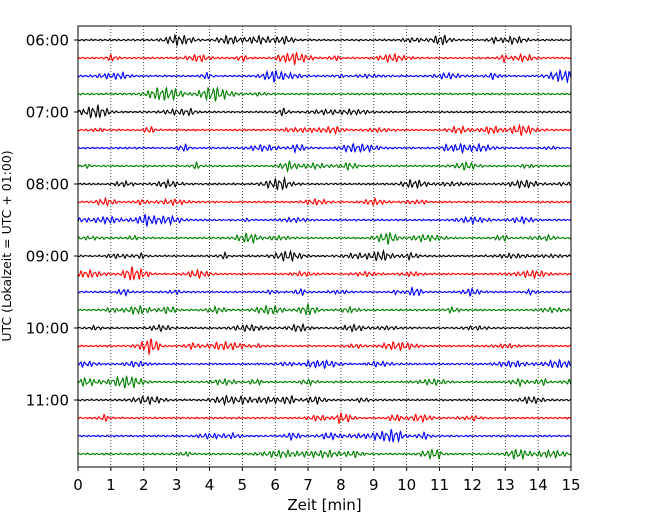 Image resolution: width=650 pixels, height=520 pixels. What do you see at coordinates (374, 485) in the screenshot?
I see `x-tick-label: 9` at bounding box center [374, 485].